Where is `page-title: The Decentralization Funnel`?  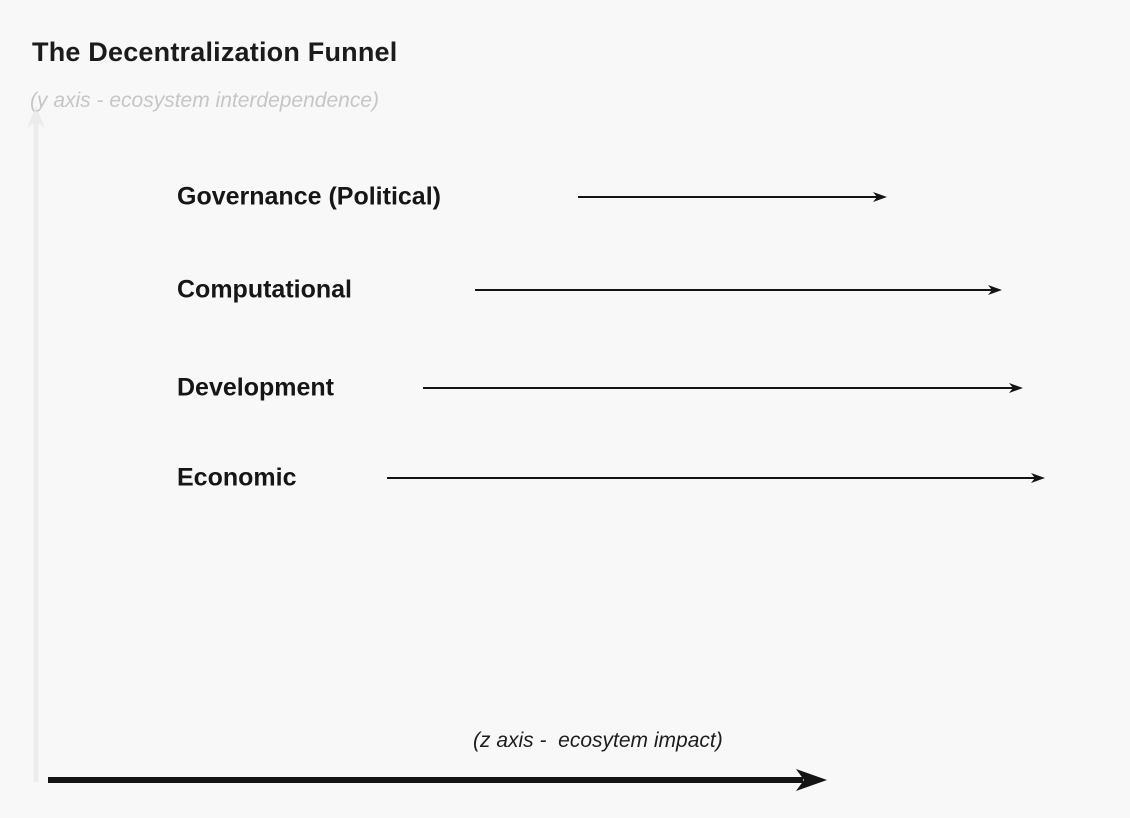
page-title: The Decentralization Funnel is located at coordinates (215, 52).